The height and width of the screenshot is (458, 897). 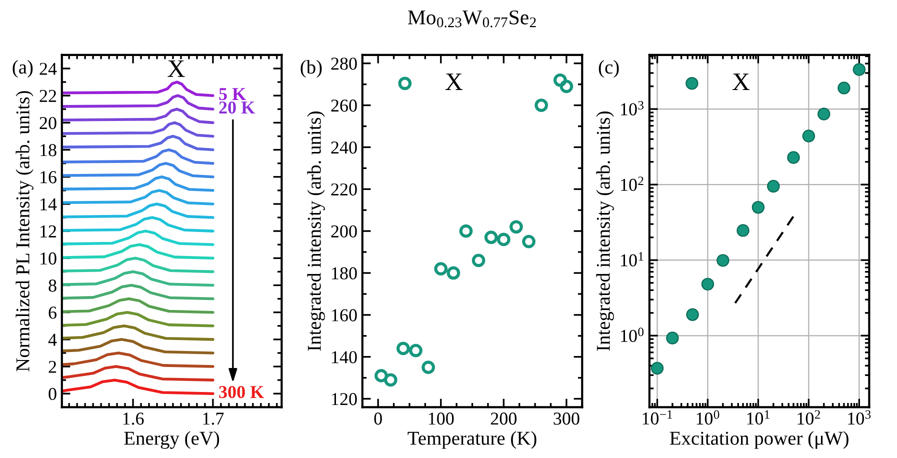 I want to click on x-tick-label: 10$^{1}$, so click(x=758, y=417).